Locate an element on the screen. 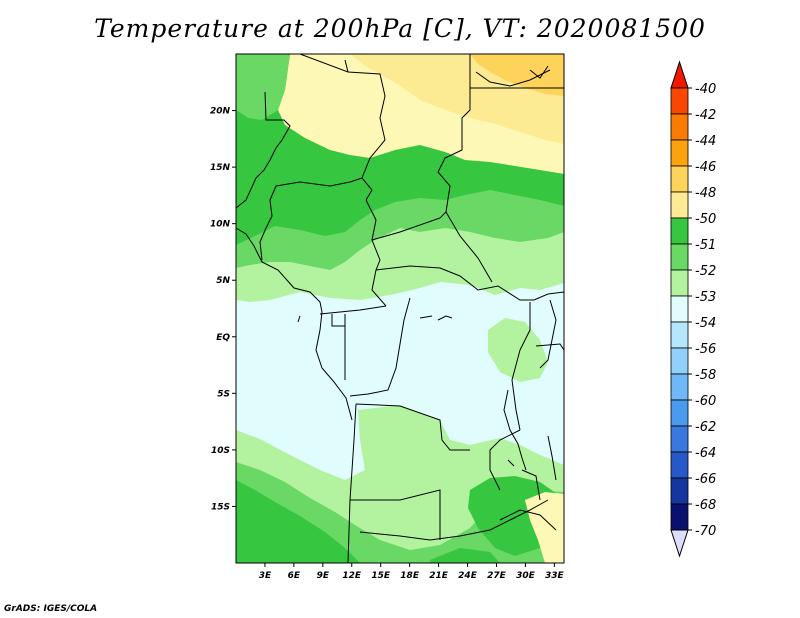 The width and height of the screenshot is (800, 618). colorbar-label: -46 is located at coordinates (705, 167).